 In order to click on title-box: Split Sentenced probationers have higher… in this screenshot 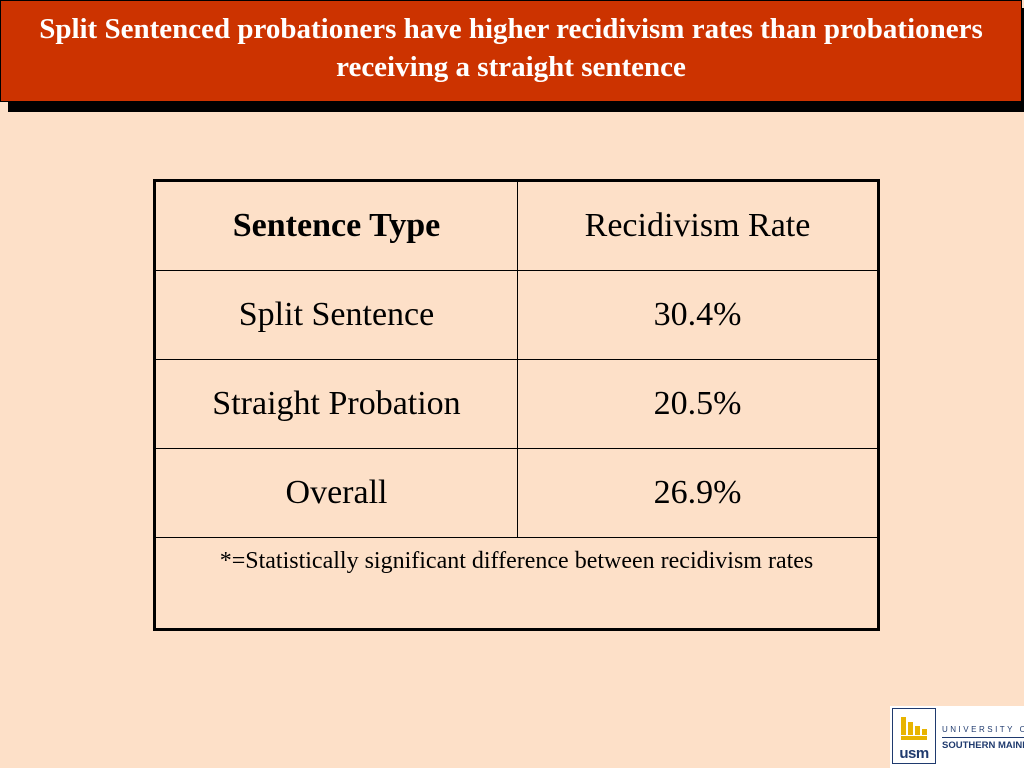, I will do `click(511, 51)`.